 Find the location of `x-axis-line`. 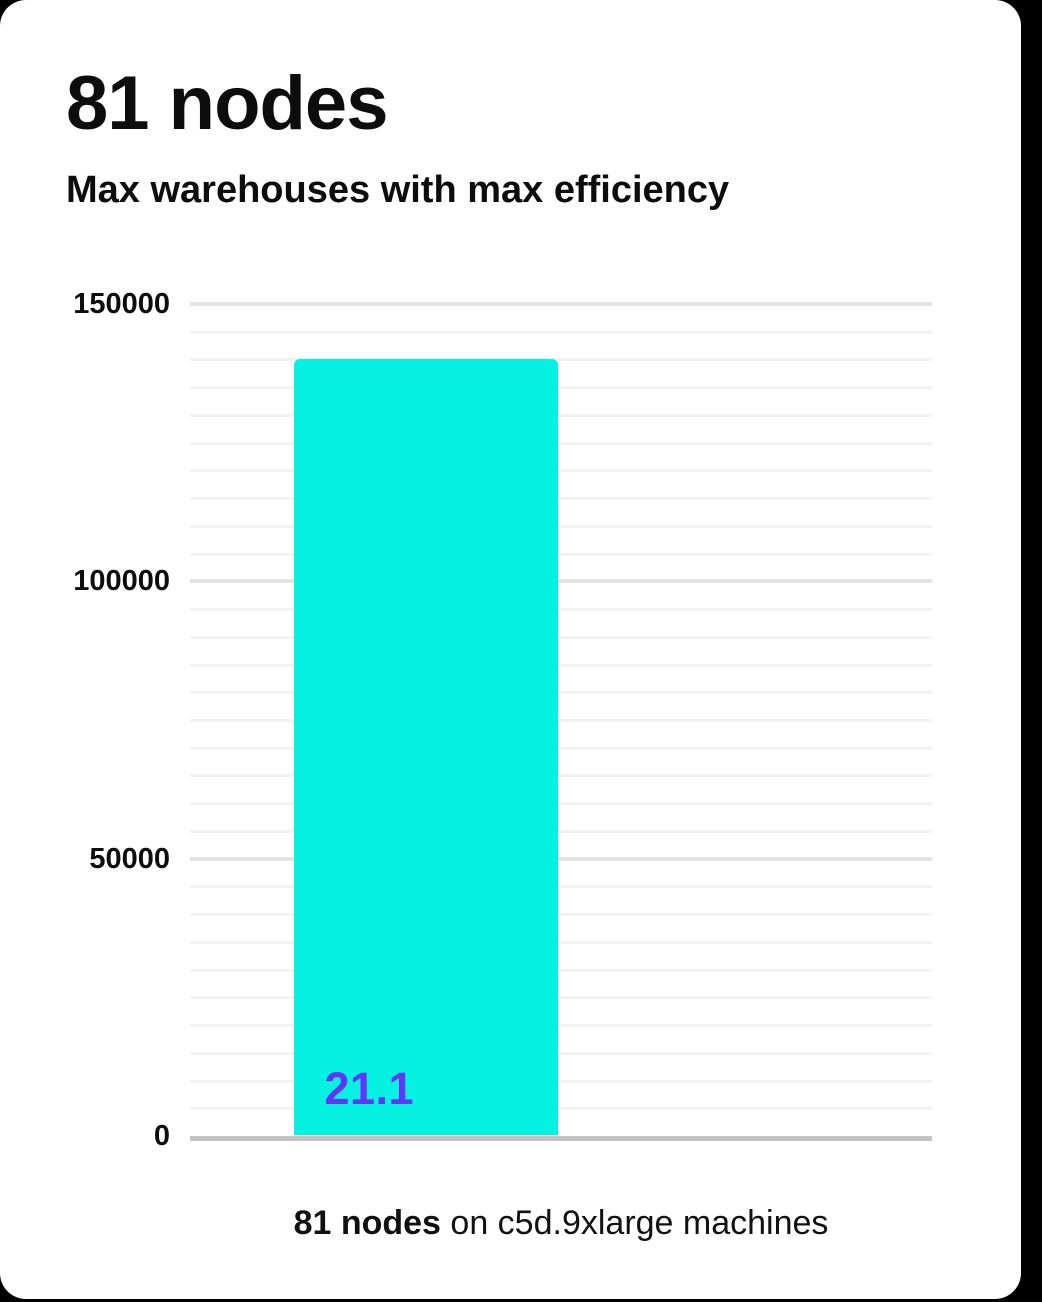

x-axis-line is located at coordinates (561, 1138).